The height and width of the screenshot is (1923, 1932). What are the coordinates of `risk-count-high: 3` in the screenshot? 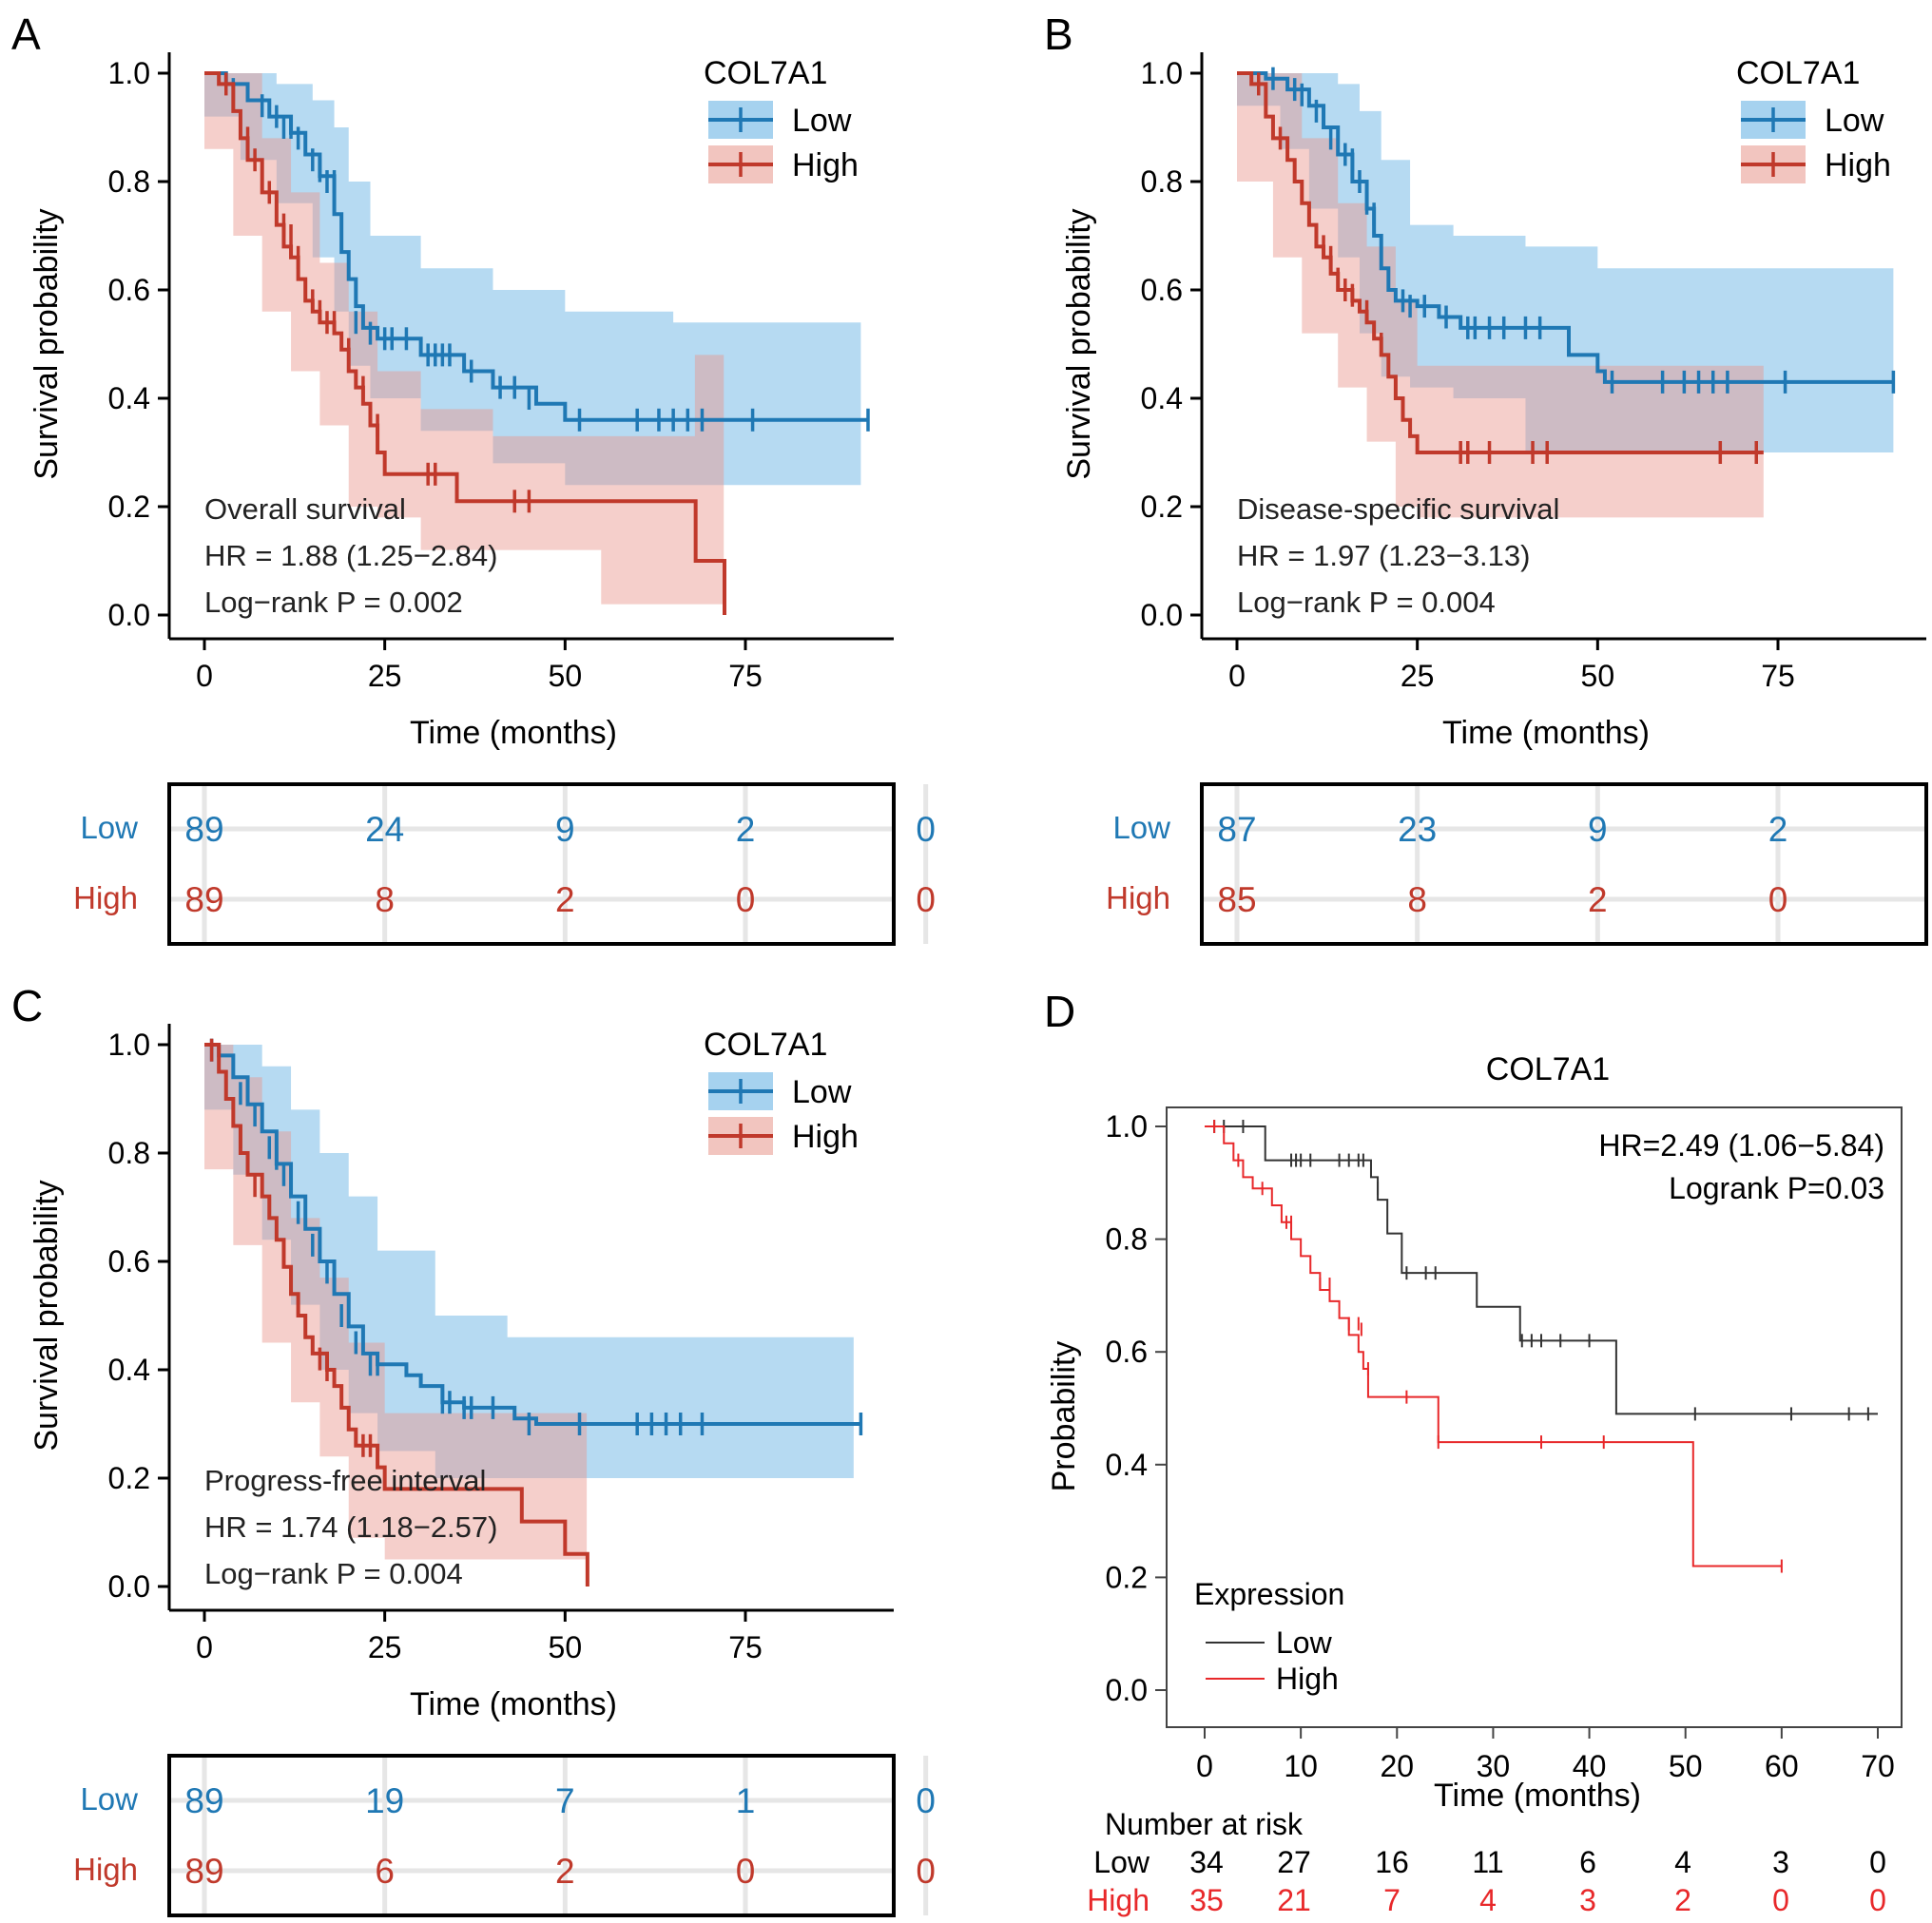 It's located at (1587, 1900).